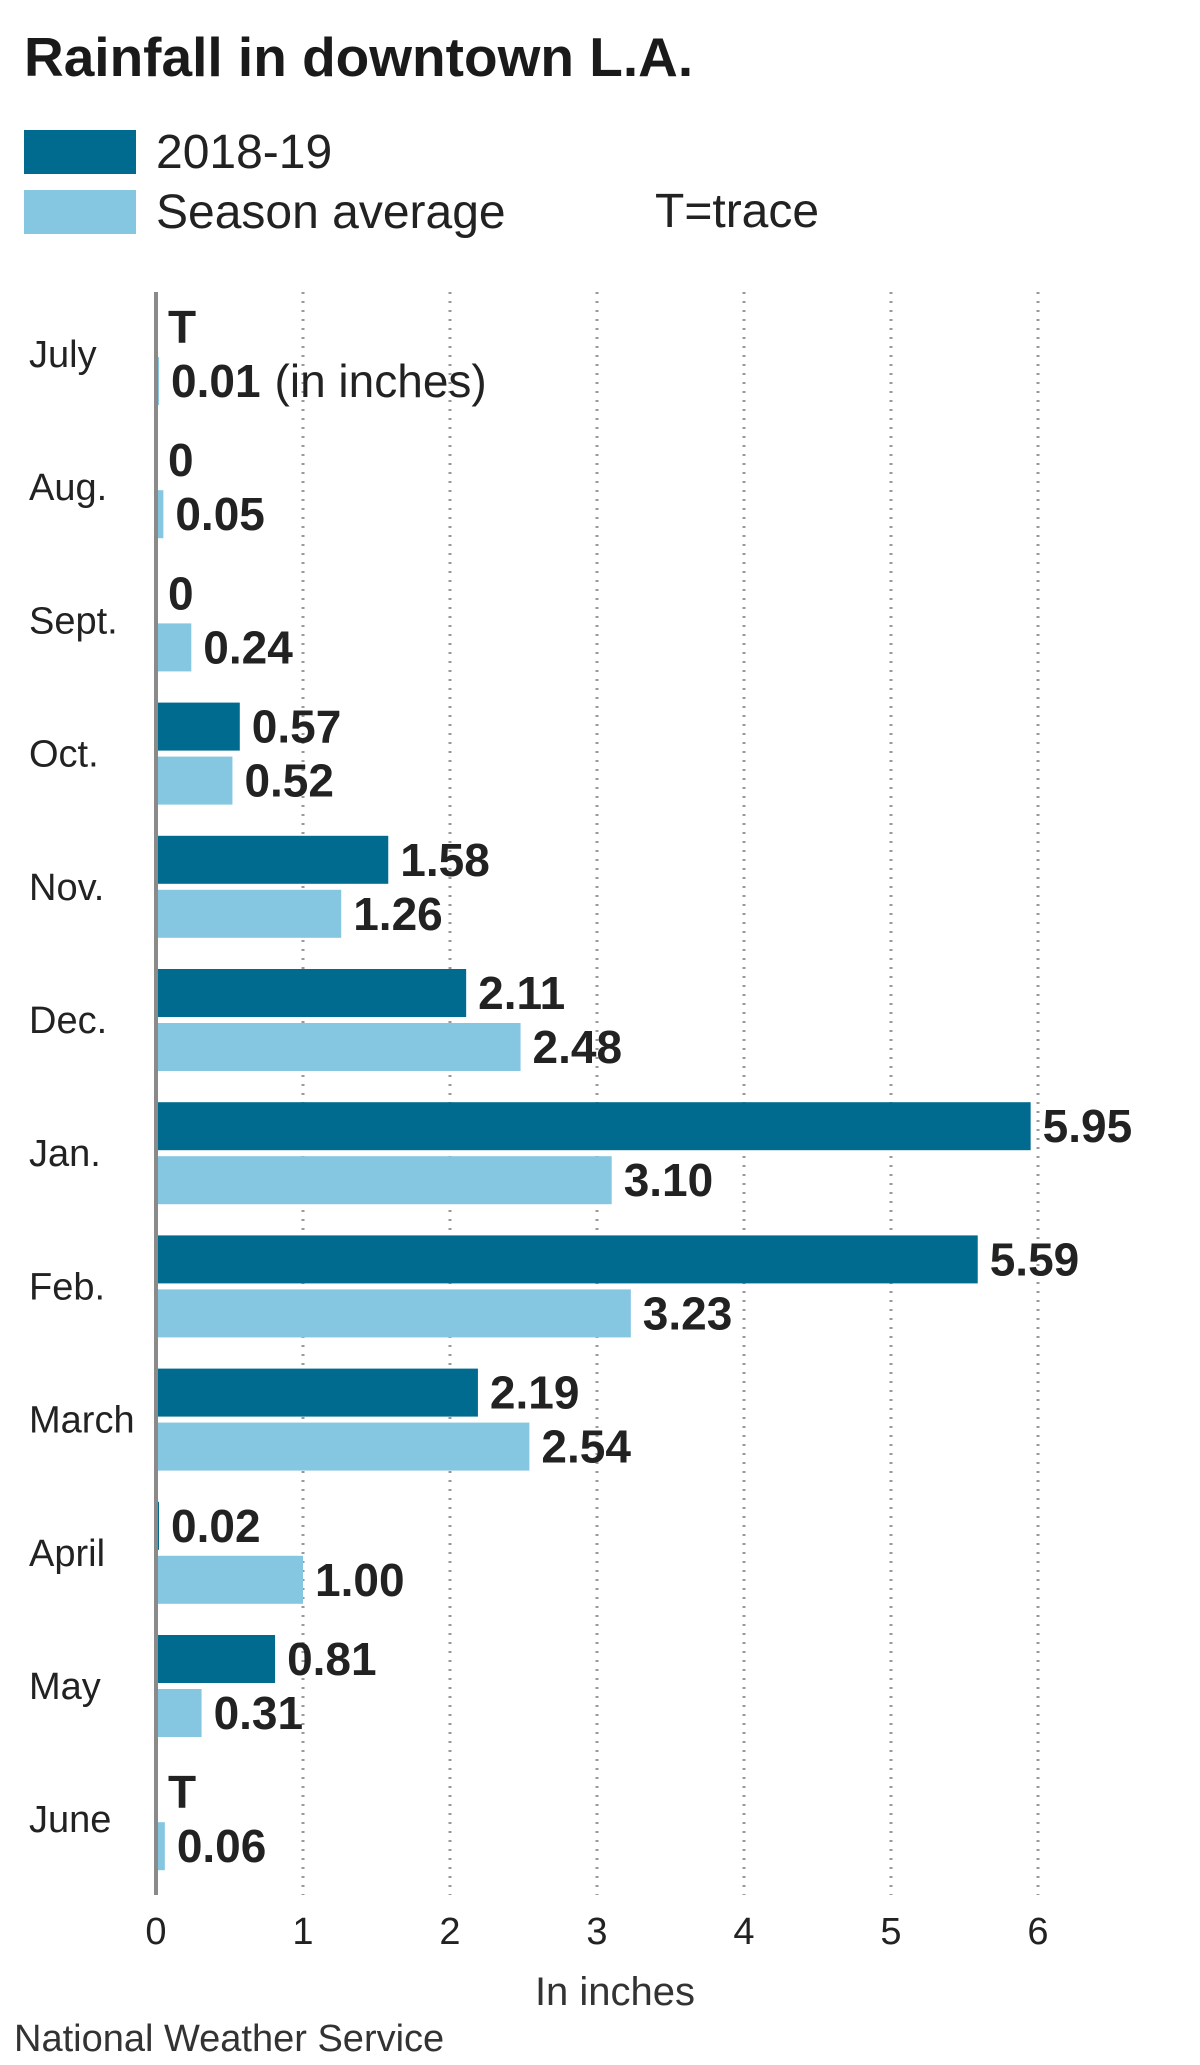  I want to click on bar-2018-19-nov, so click(272, 859).